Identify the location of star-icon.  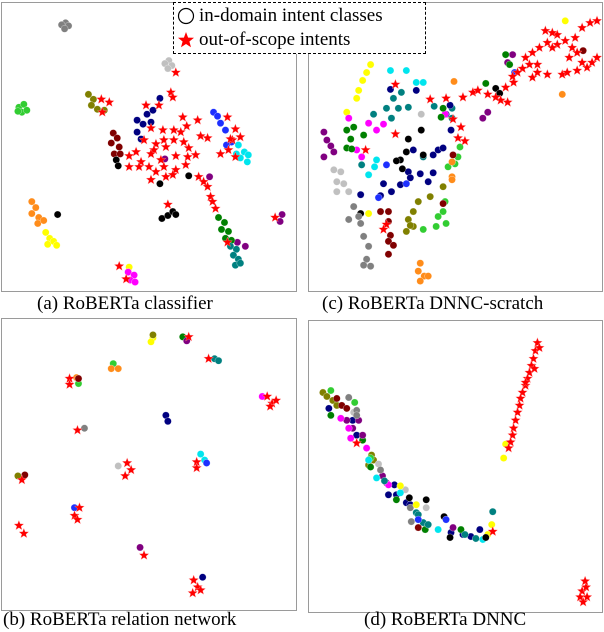
(186, 40).